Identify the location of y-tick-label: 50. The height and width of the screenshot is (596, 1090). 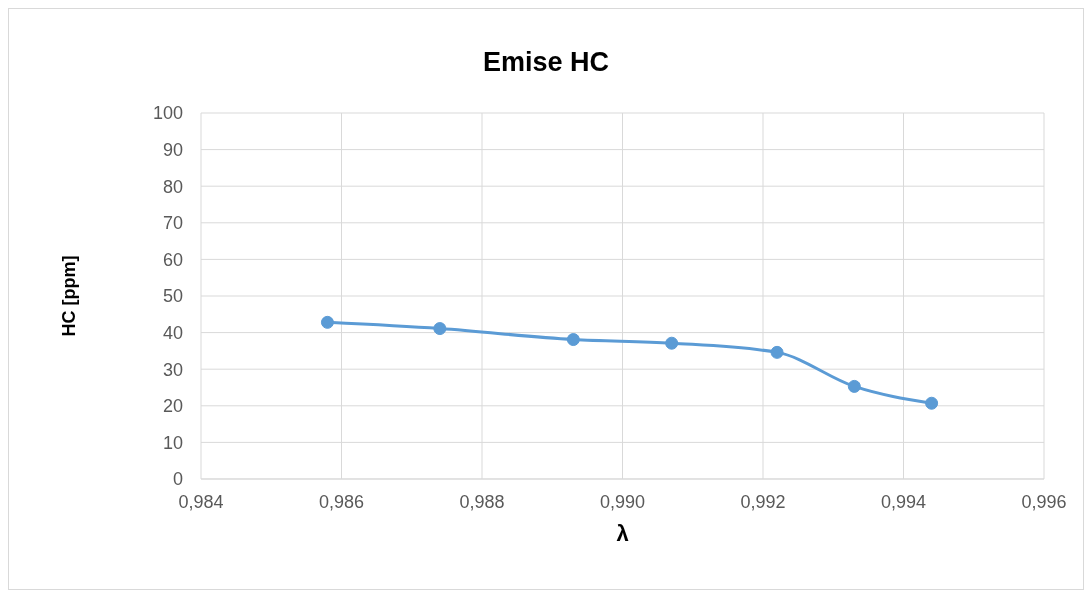
(172, 296).